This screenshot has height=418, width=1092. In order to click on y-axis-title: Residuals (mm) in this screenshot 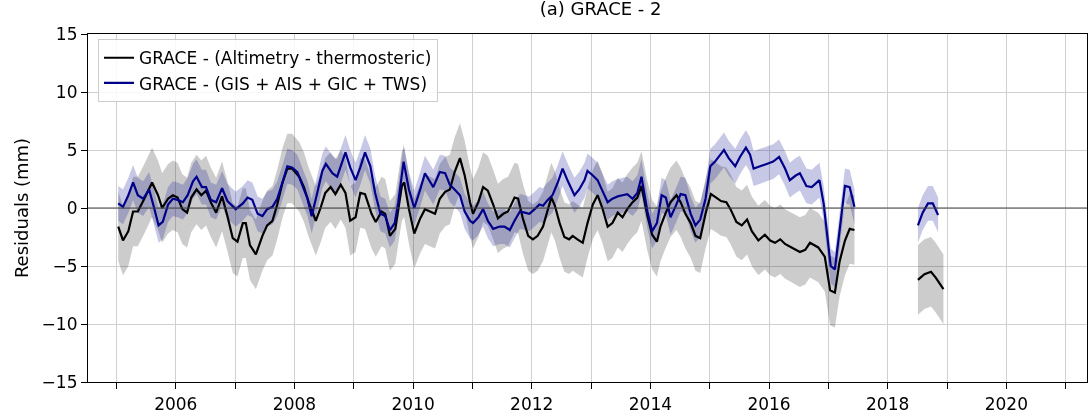, I will do `click(21, 208)`.